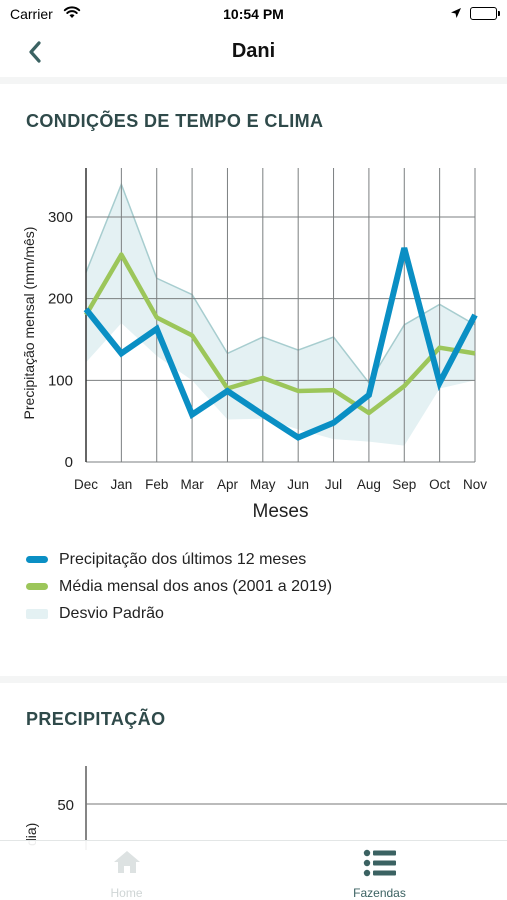 The width and height of the screenshot is (507, 900). Describe the element at coordinates (111, 613) in the screenshot. I see `legend-label: Desvio Padrão` at that location.